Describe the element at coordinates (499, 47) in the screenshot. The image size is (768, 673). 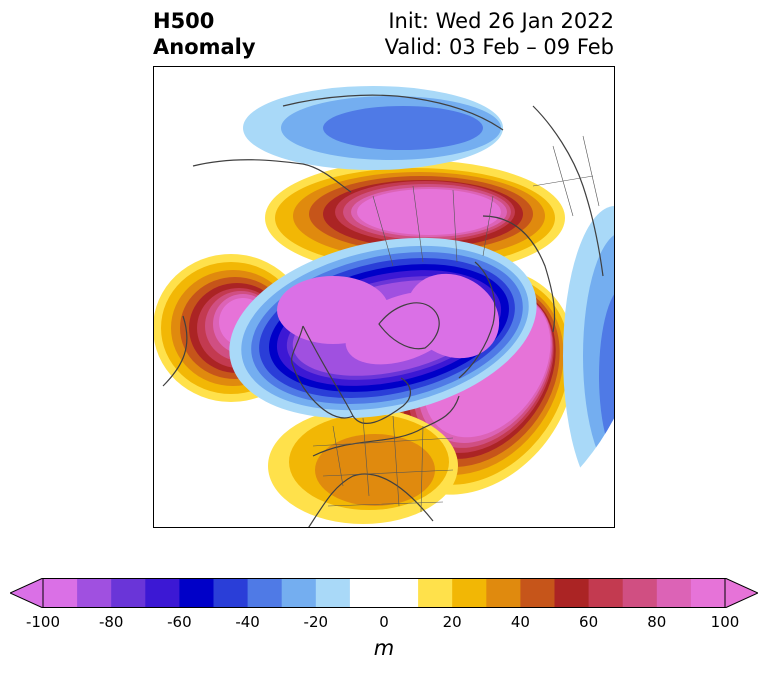
I see `valid-range: Valid: 03 Feb – 09 Feb` at that location.